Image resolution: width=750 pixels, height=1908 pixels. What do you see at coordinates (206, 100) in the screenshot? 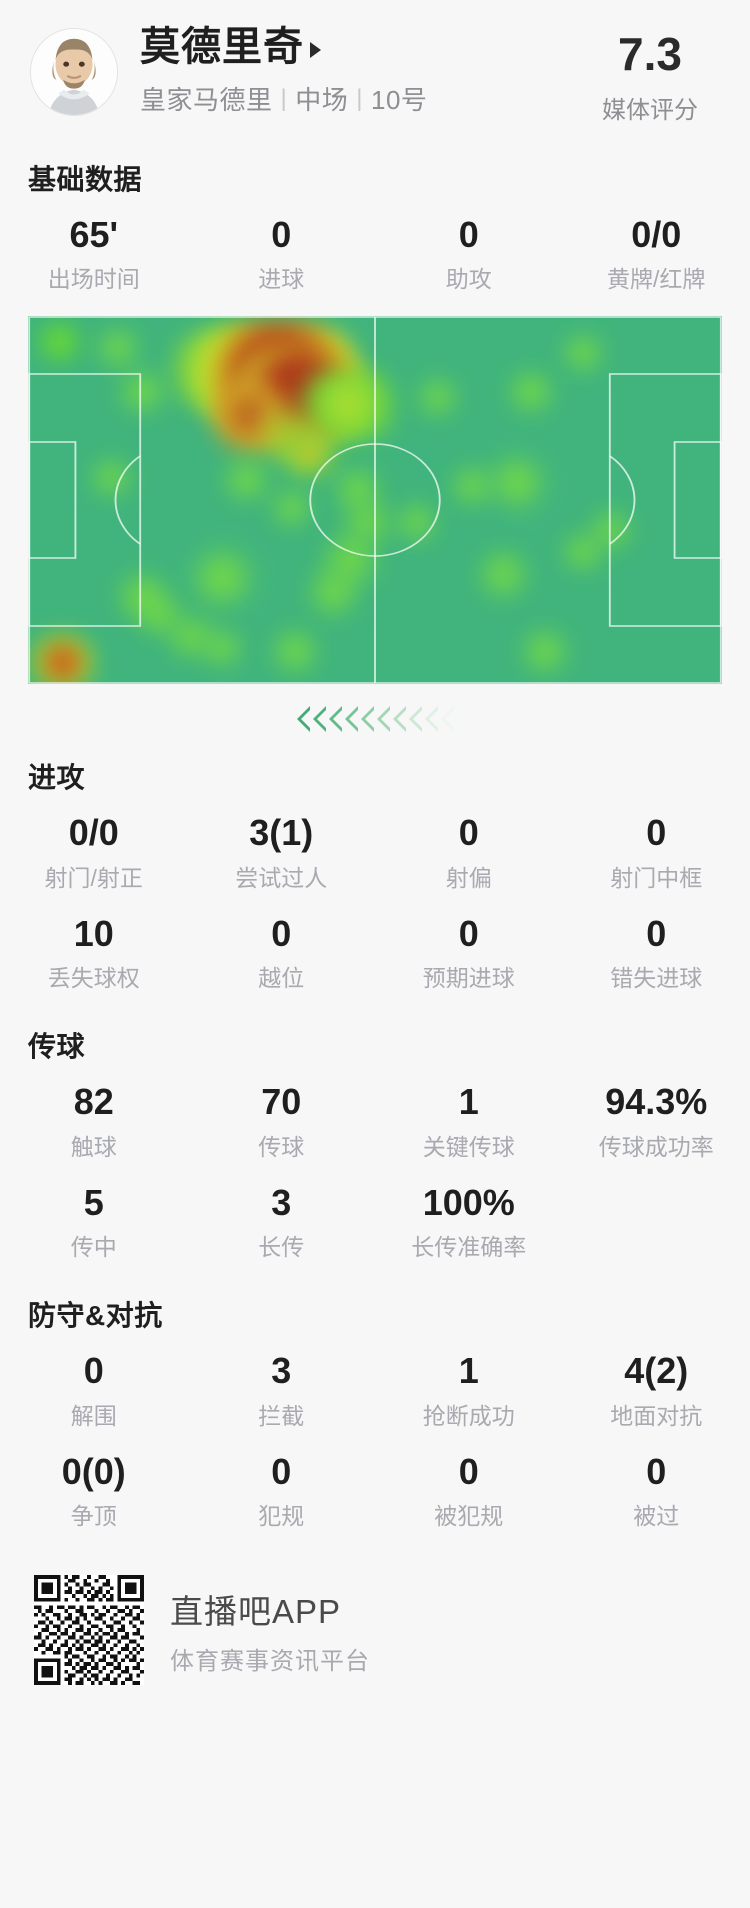
I see `player-team: 皇家马德里` at bounding box center [206, 100].